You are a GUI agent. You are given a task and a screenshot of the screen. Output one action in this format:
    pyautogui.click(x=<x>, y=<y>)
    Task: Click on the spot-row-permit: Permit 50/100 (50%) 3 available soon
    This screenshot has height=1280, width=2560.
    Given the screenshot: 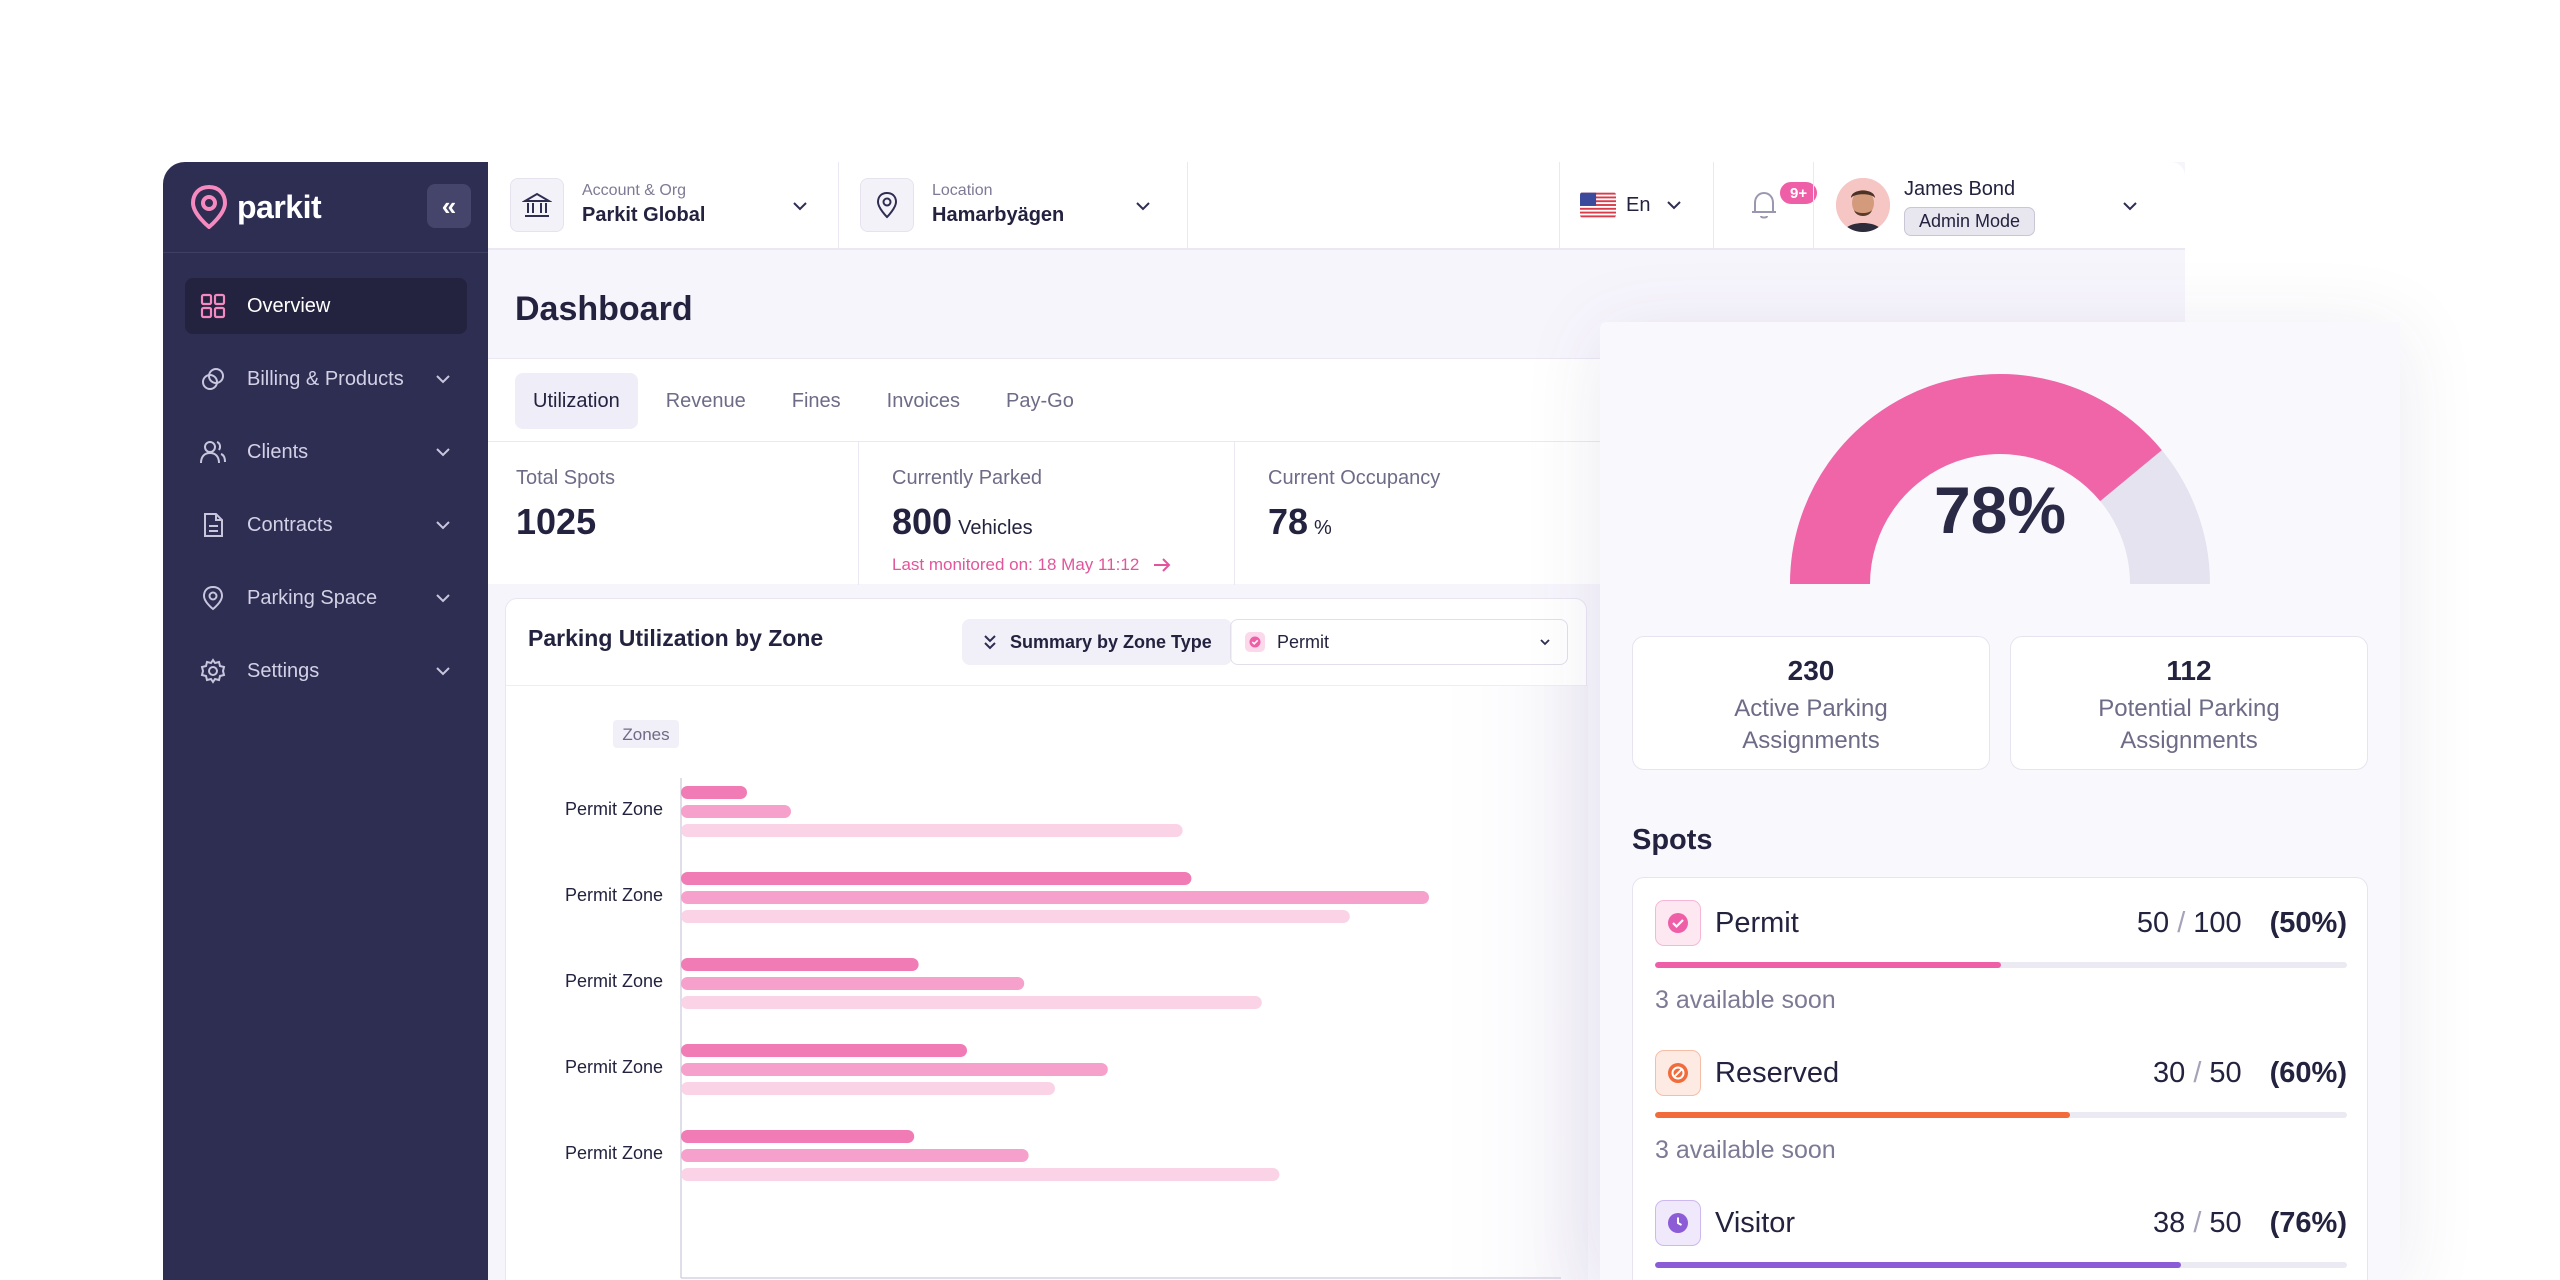 What is the action you would take?
    pyautogui.click(x=2001, y=956)
    